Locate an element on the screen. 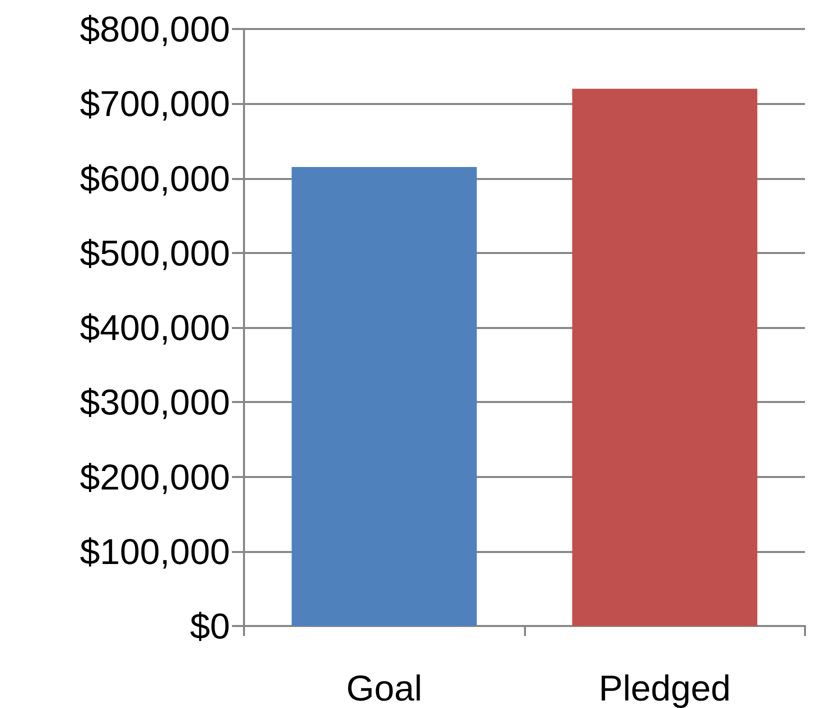 This screenshot has height=708, width=821. x-tick-label: Pledged is located at coordinates (664, 688).